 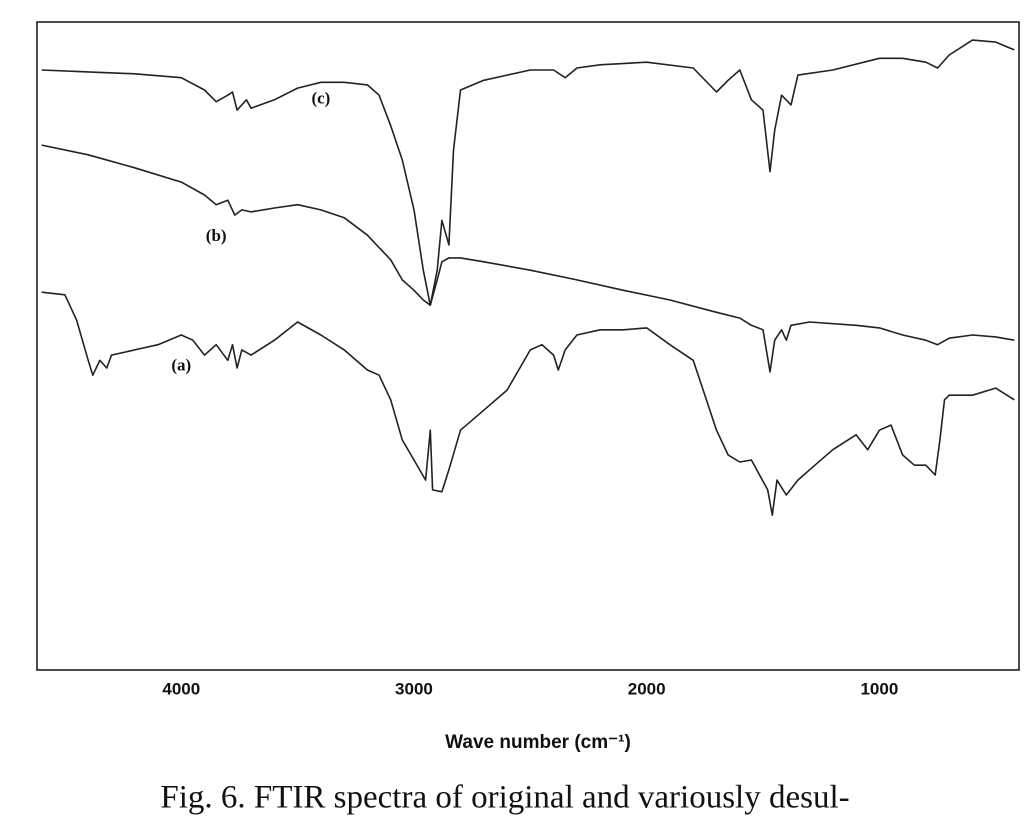 I want to click on x-tick-label: 2000, so click(x=647, y=688).